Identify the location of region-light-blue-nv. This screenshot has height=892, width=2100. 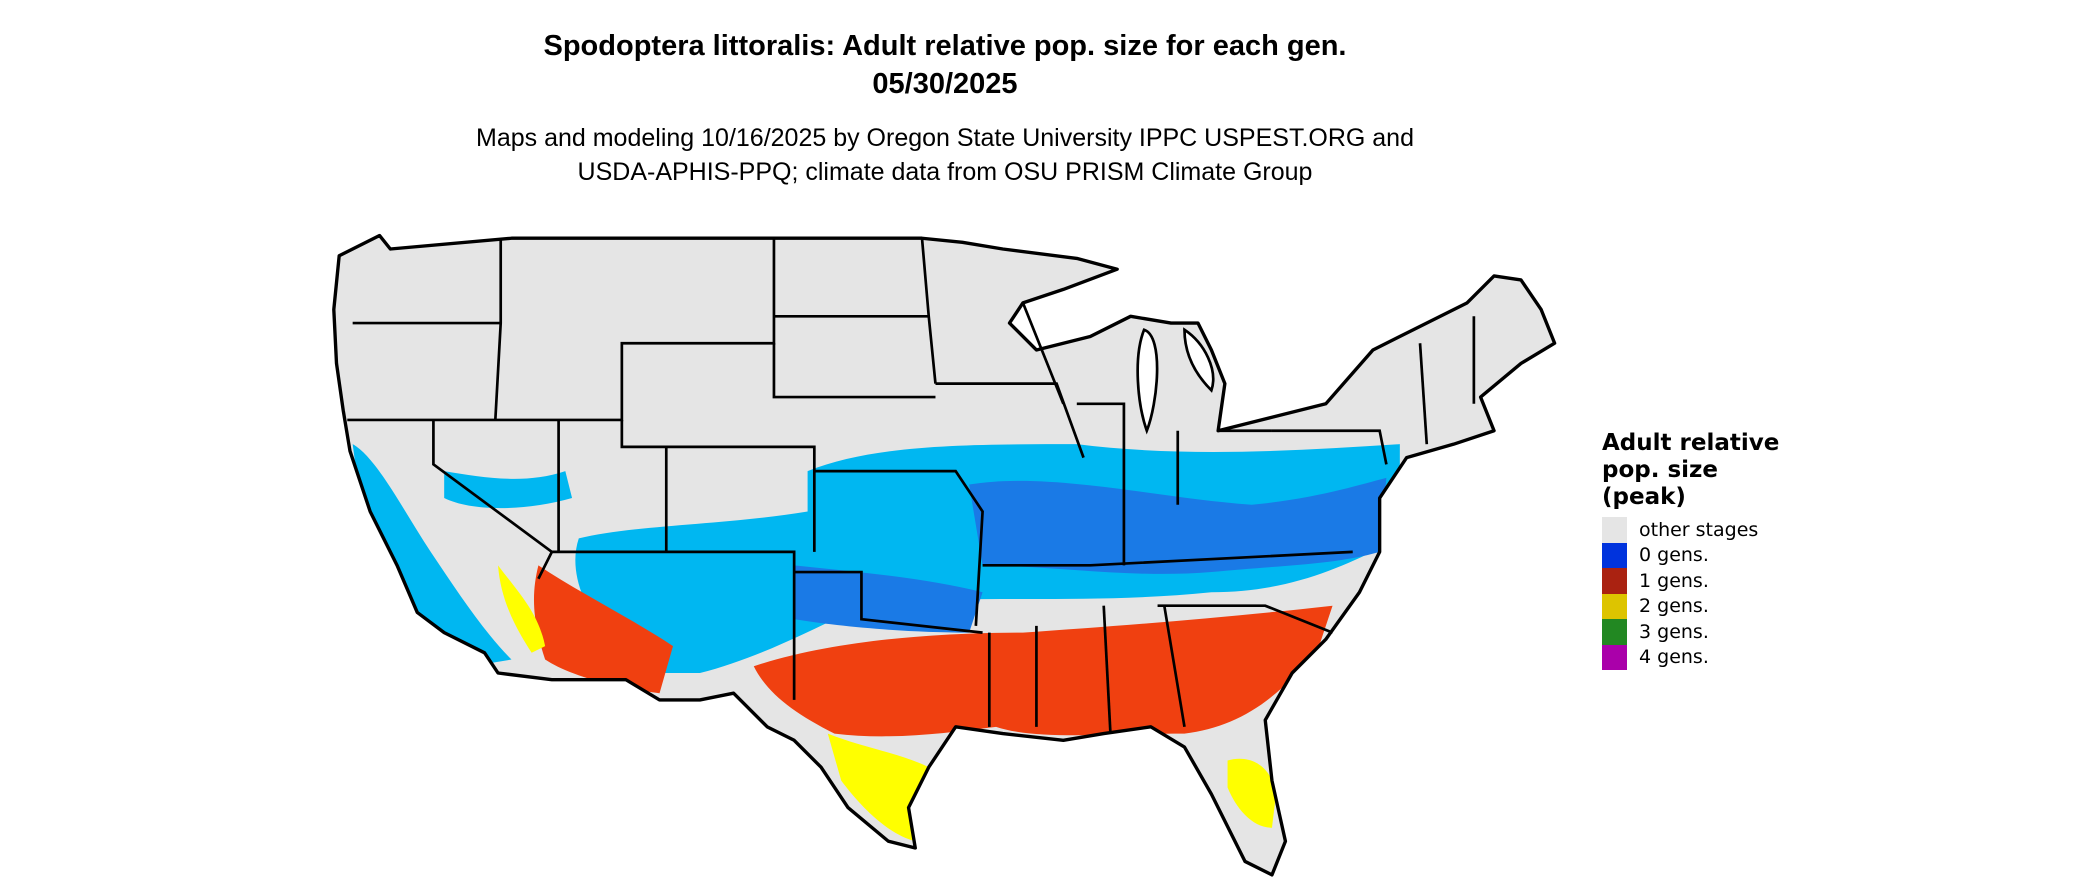
(508, 490).